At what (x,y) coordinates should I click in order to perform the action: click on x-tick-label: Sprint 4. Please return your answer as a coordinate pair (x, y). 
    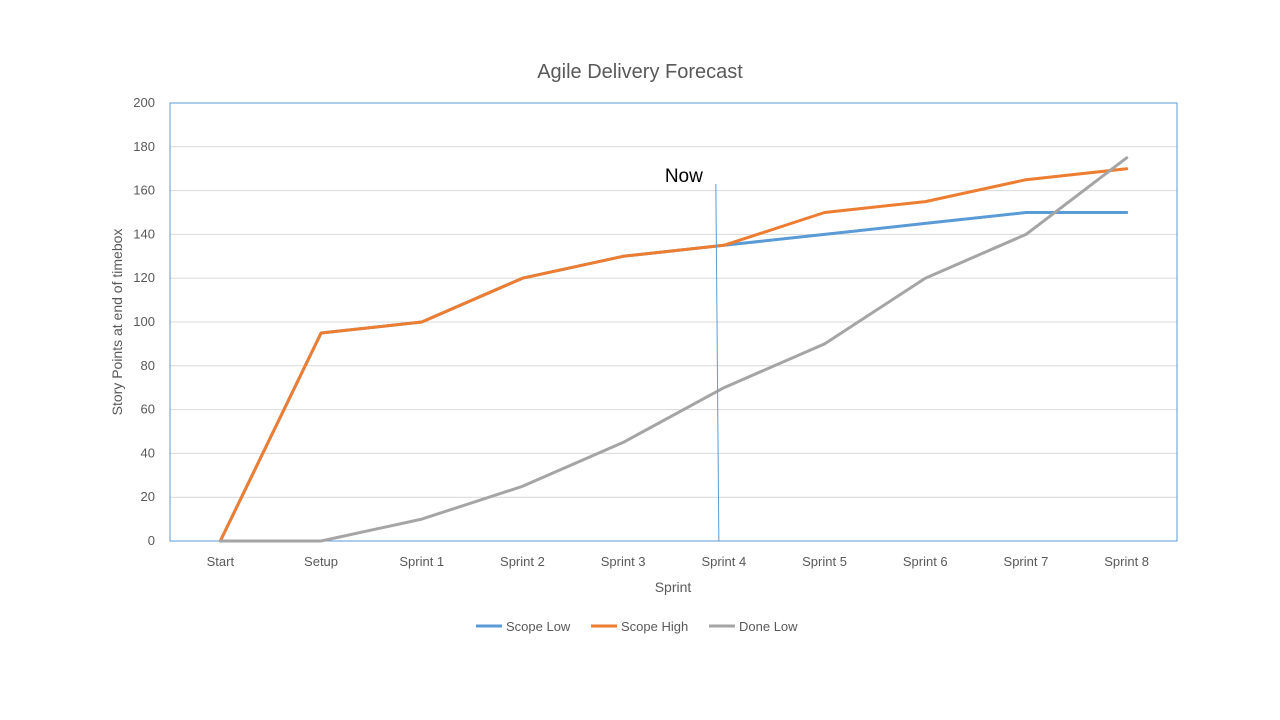
    Looking at the image, I should click on (723, 561).